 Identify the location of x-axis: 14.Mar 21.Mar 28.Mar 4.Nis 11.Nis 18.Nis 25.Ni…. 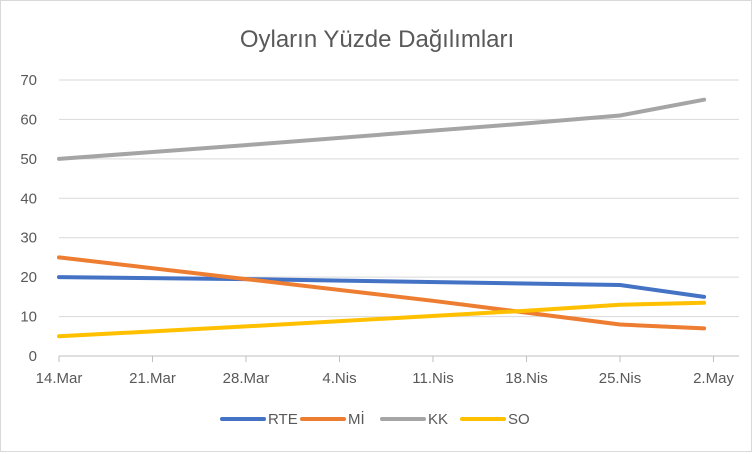
(385, 371).